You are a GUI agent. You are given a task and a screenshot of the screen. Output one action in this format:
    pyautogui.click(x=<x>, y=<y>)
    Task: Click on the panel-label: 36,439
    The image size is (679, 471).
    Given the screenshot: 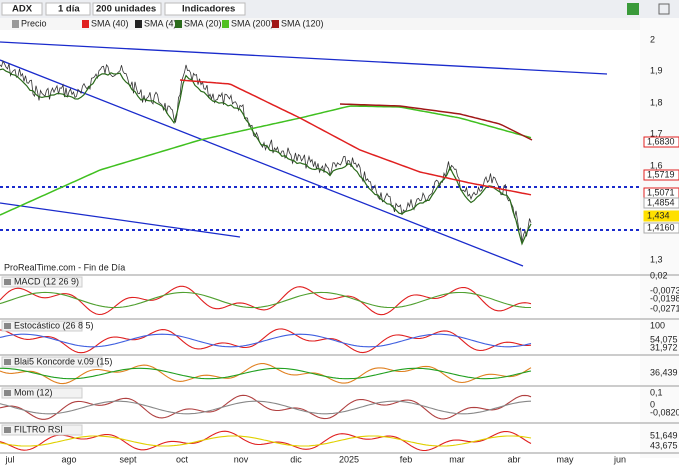 What is the action you would take?
    pyautogui.click(x=664, y=372)
    